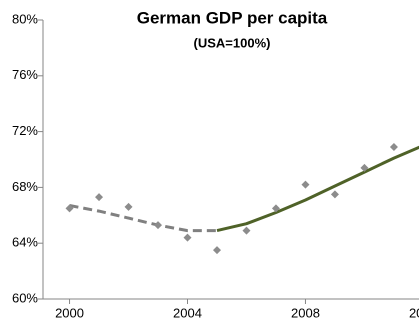 This screenshot has width=419, height=322. I want to click on chart-title: German GDP per capita, so click(232, 17).